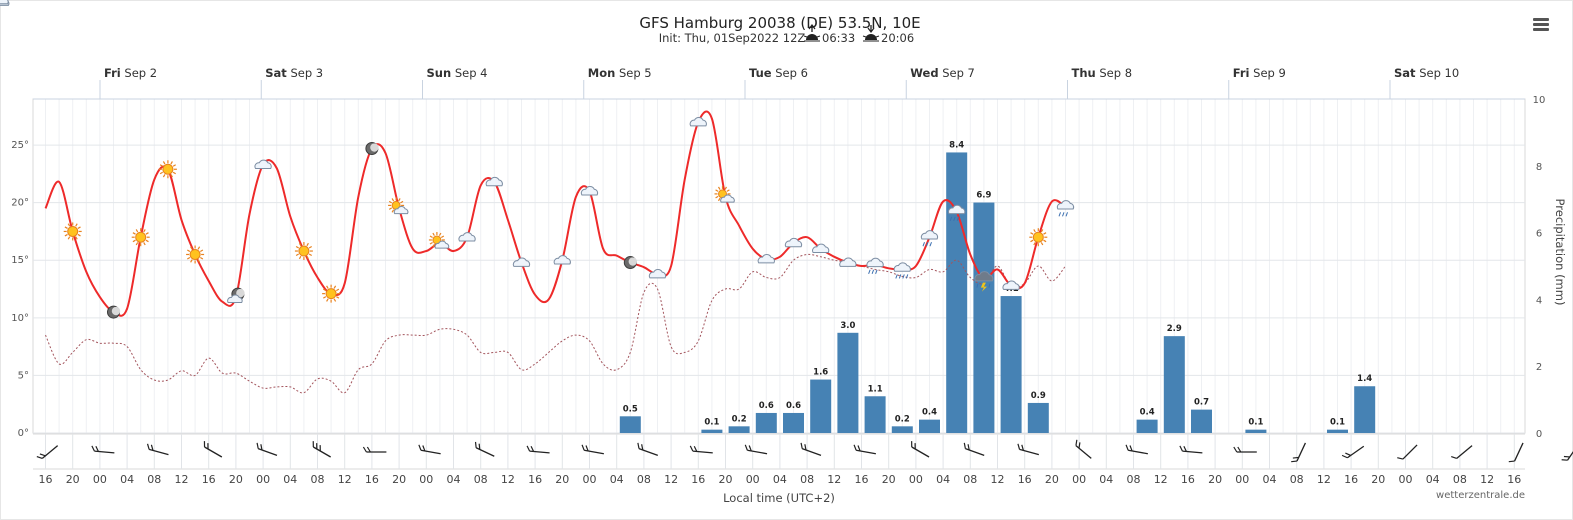 Image resolution: width=1573 pixels, height=520 pixels. What do you see at coordinates (1174, 329) in the screenshot?
I see `precip-bar-label: 2.9` at bounding box center [1174, 329].